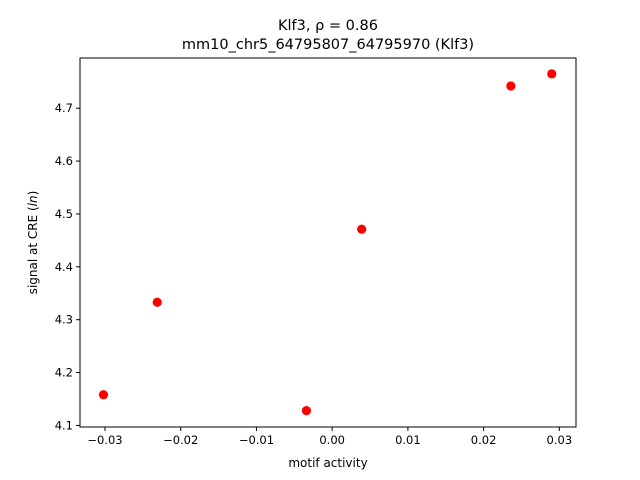 The height and width of the screenshot is (480, 640). What do you see at coordinates (560, 440) in the screenshot?
I see `x-tick-label: 0.03` at bounding box center [560, 440].